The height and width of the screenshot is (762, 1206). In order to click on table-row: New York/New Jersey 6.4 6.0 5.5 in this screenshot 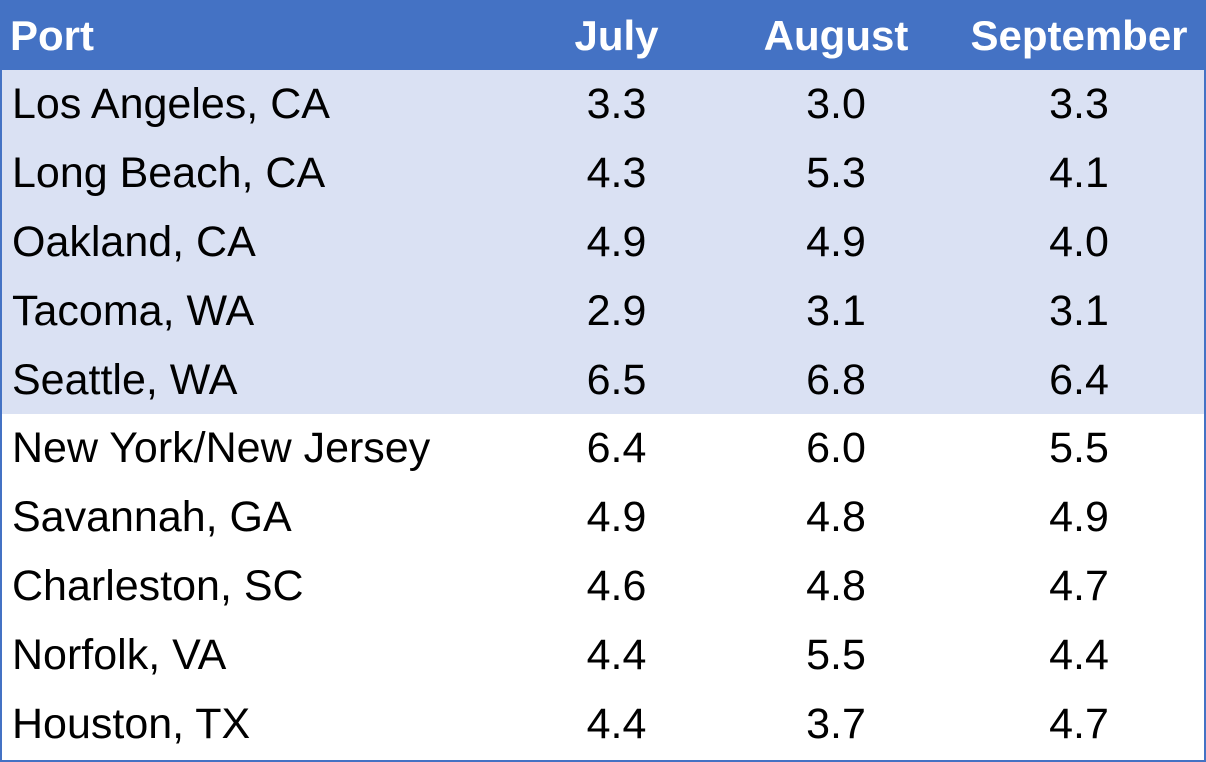, I will do `click(603, 449)`.